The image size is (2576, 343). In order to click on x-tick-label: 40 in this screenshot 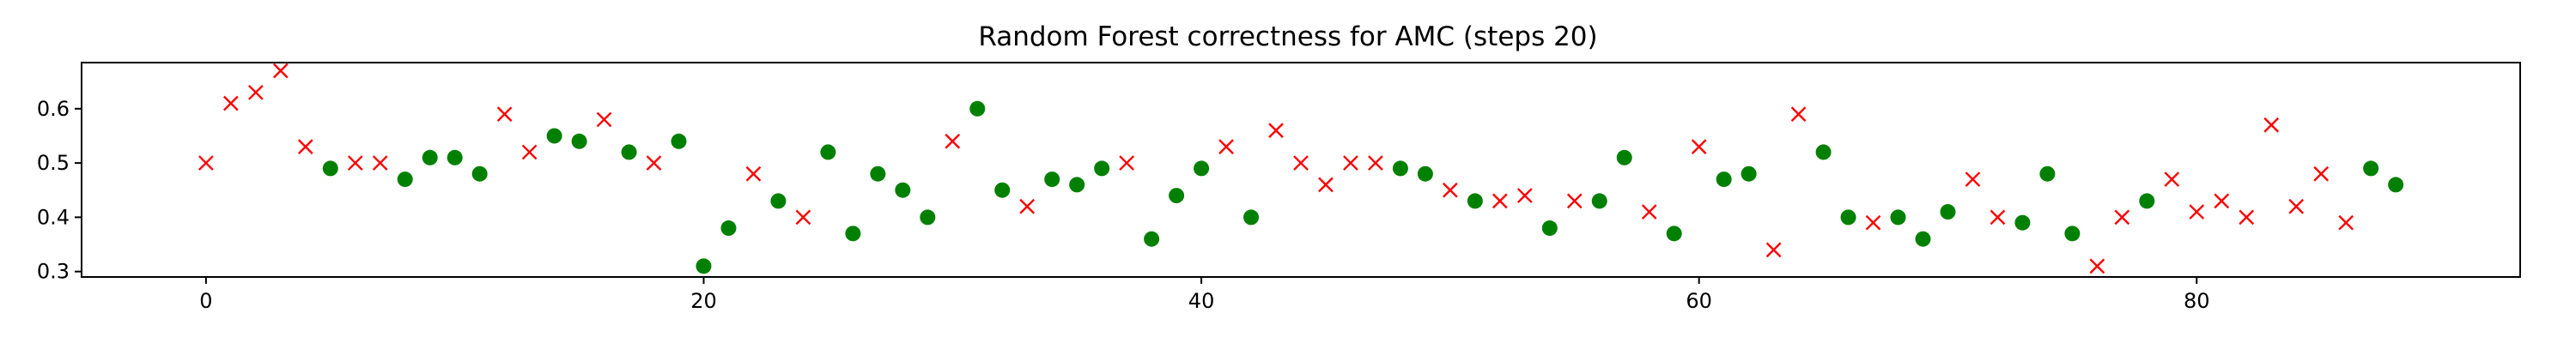, I will do `click(1202, 301)`.